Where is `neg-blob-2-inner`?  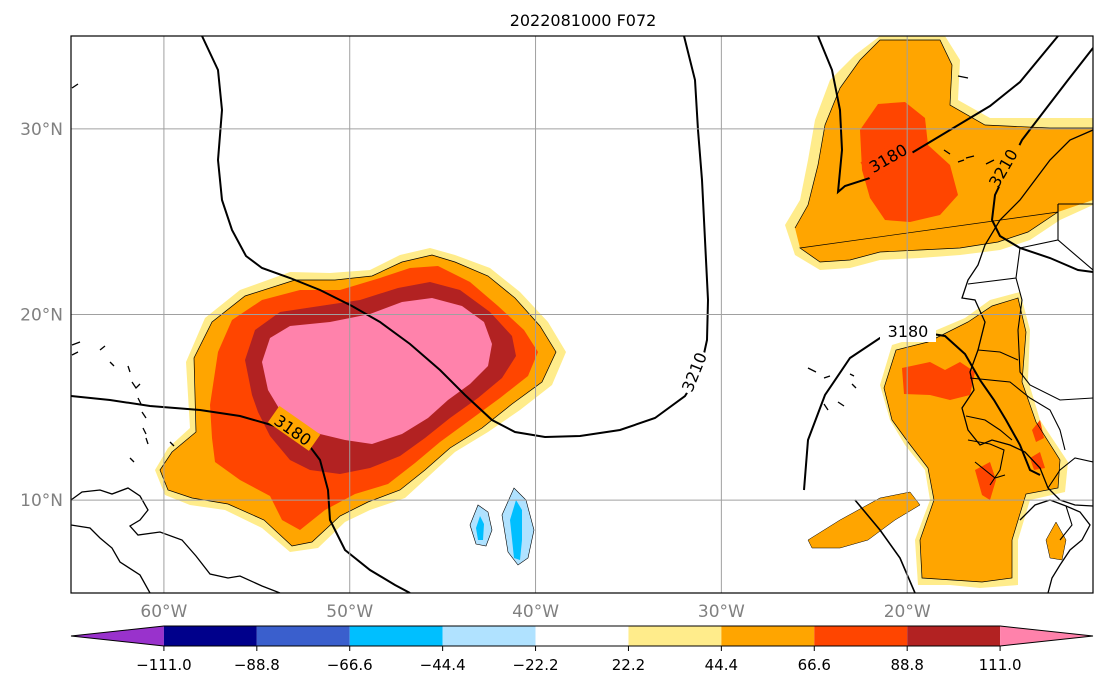 neg-blob-2-inner is located at coordinates (516, 530).